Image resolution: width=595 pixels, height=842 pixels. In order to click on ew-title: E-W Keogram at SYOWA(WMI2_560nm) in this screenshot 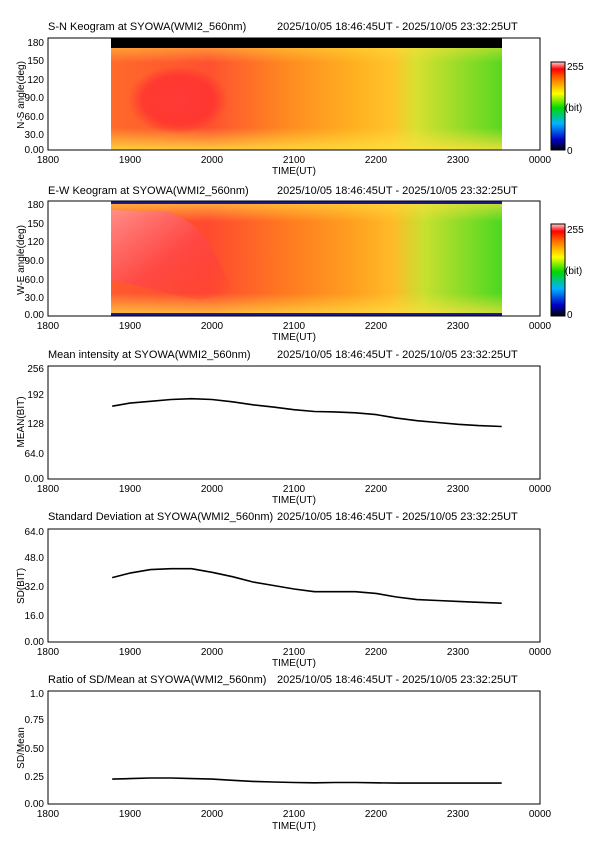, I will do `click(148, 191)`.